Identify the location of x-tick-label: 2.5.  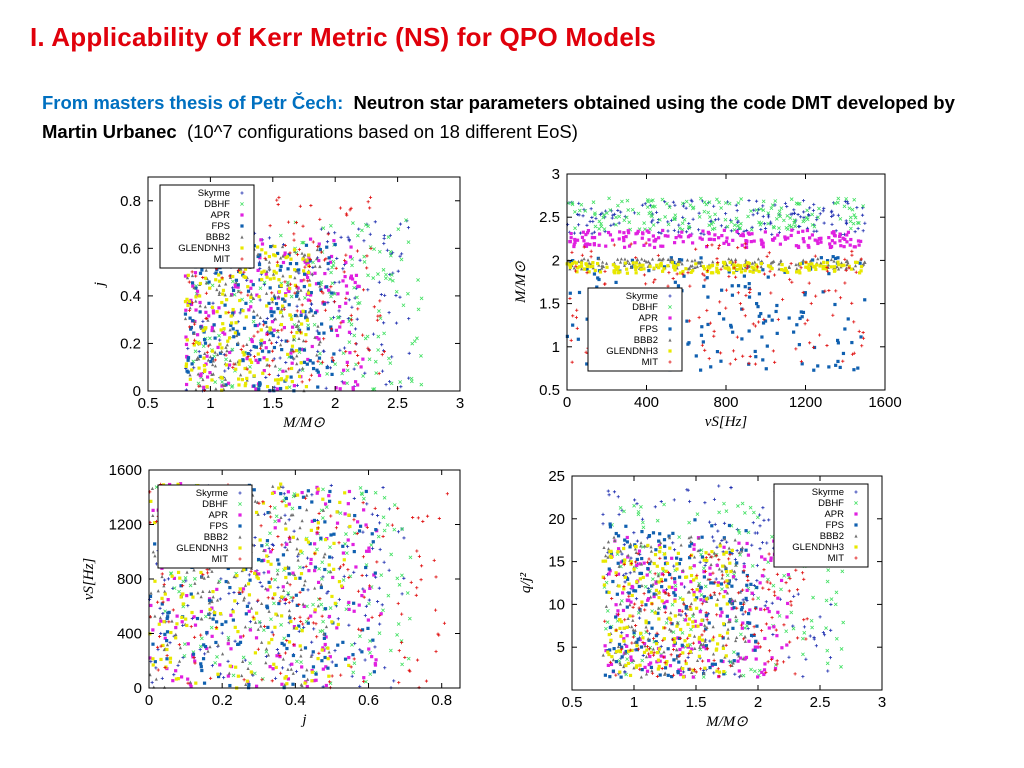
(820, 702).